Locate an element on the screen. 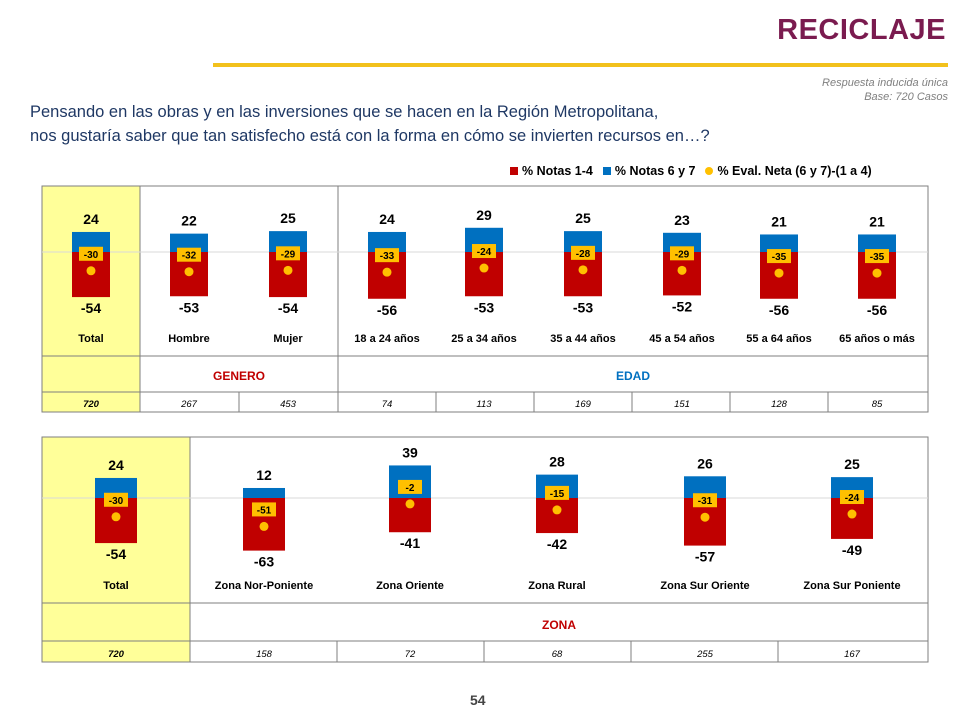 The height and width of the screenshot is (720, 960). label-net: -51 is located at coordinates (264, 510).